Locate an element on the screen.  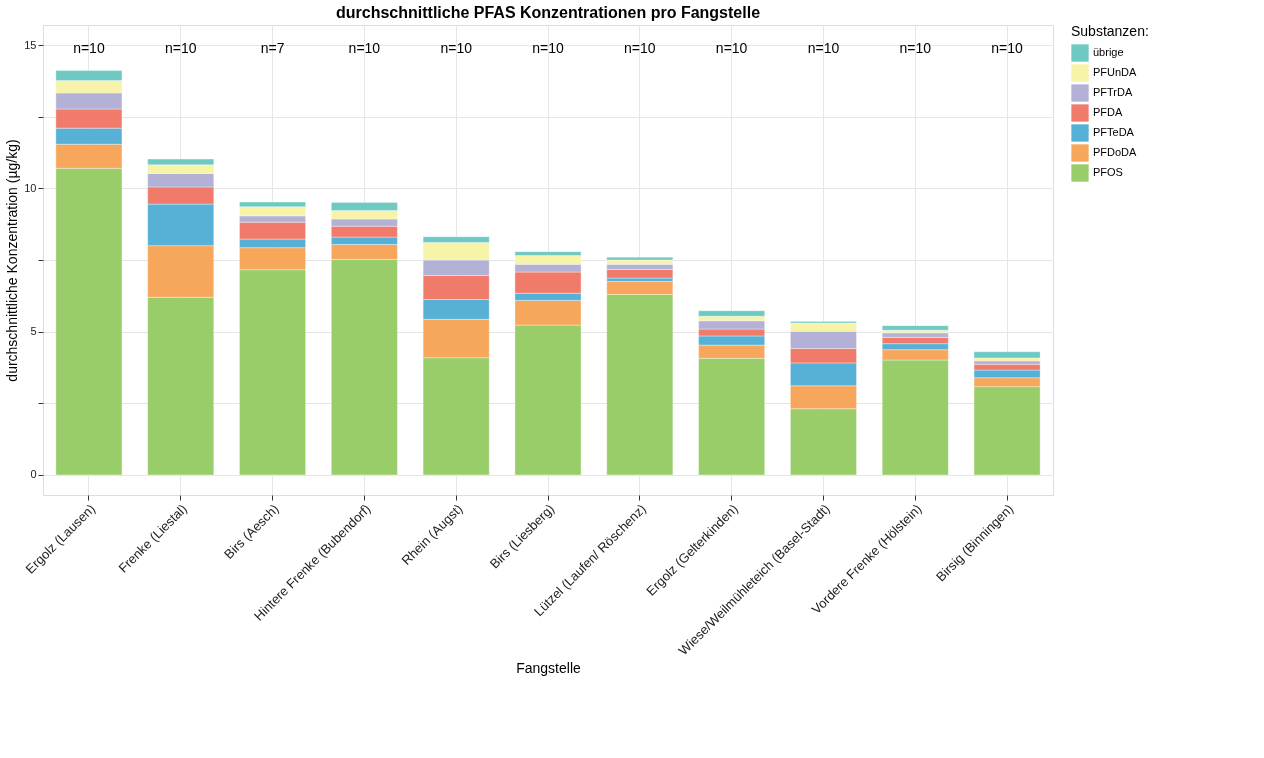
annotation: n=7 is located at coordinates (272, 48).